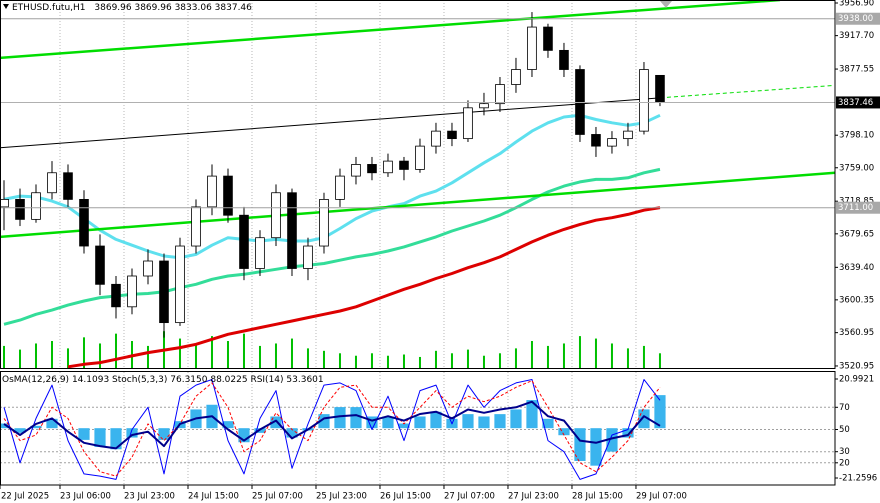 This screenshot has height=503, width=880. What do you see at coordinates (228, 380) in the screenshot?
I see `legend-value: 88.0225` at bounding box center [228, 380].